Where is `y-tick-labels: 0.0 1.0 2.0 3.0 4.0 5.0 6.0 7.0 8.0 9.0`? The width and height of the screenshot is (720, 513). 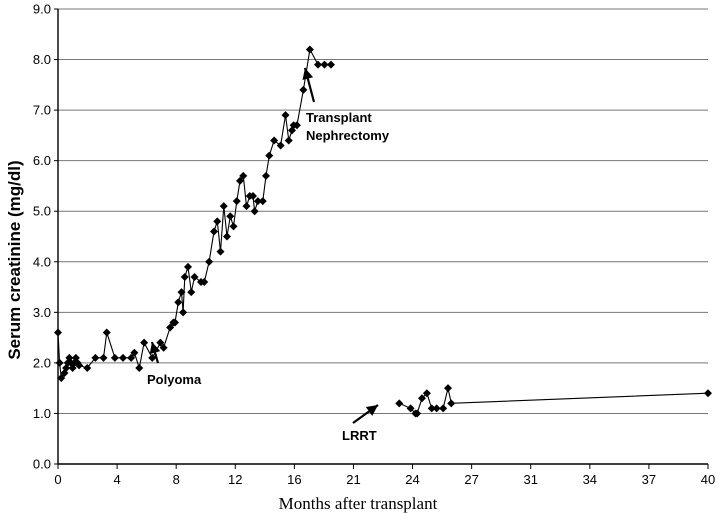
y-tick-labels: 0.0 1.0 2.0 3.0 4.0 5.0 6.0 7.0 8.0 9.0 is located at coordinates (42, 237).